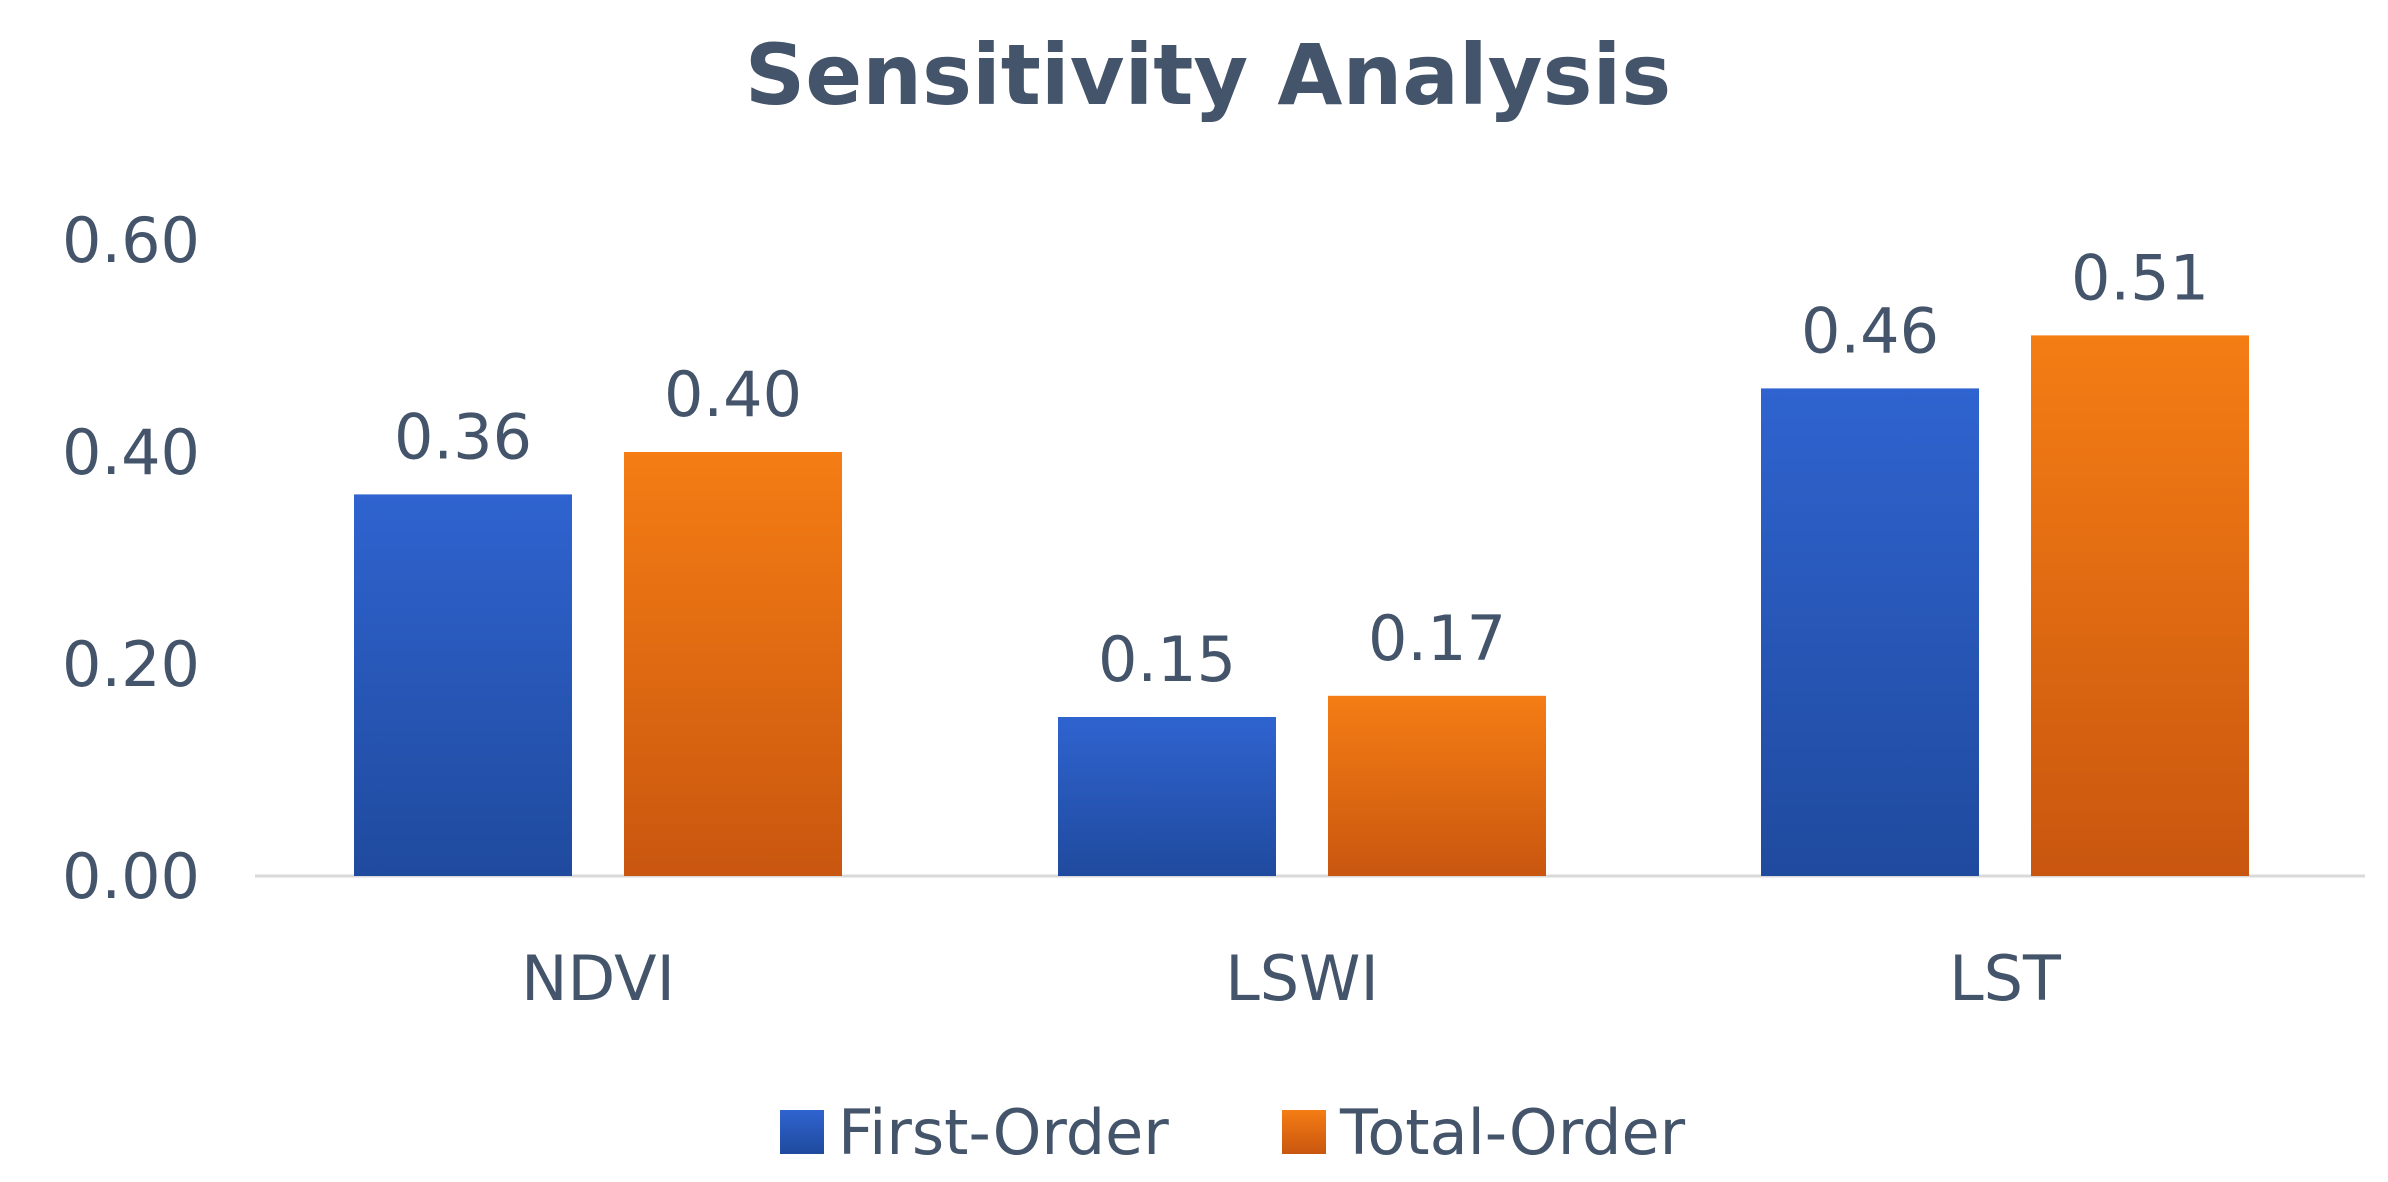 The height and width of the screenshot is (1182, 2388). What do you see at coordinates (131, 558) in the screenshot?
I see `y-axis: 0.00 0.20 0.40 0.60` at bounding box center [131, 558].